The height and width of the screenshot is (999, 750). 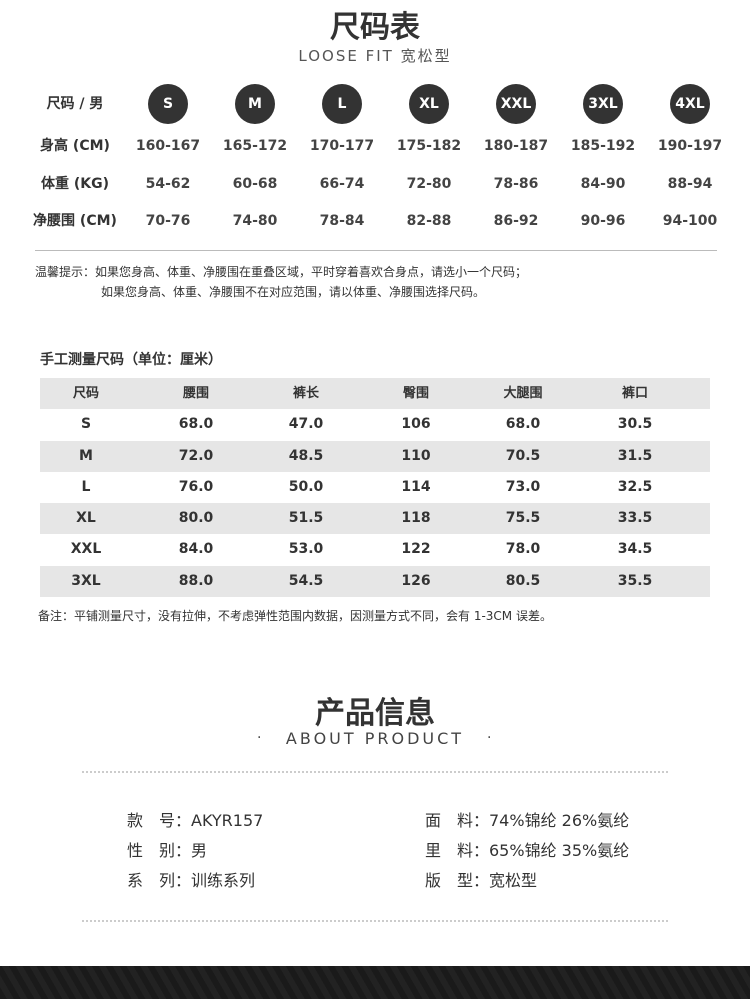 What do you see at coordinates (375, 394) in the screenshot?
I see `table-header-row: 尺码 腰围 裤长 臀围 大腿围 裤口` at bounding box center [375, 394].